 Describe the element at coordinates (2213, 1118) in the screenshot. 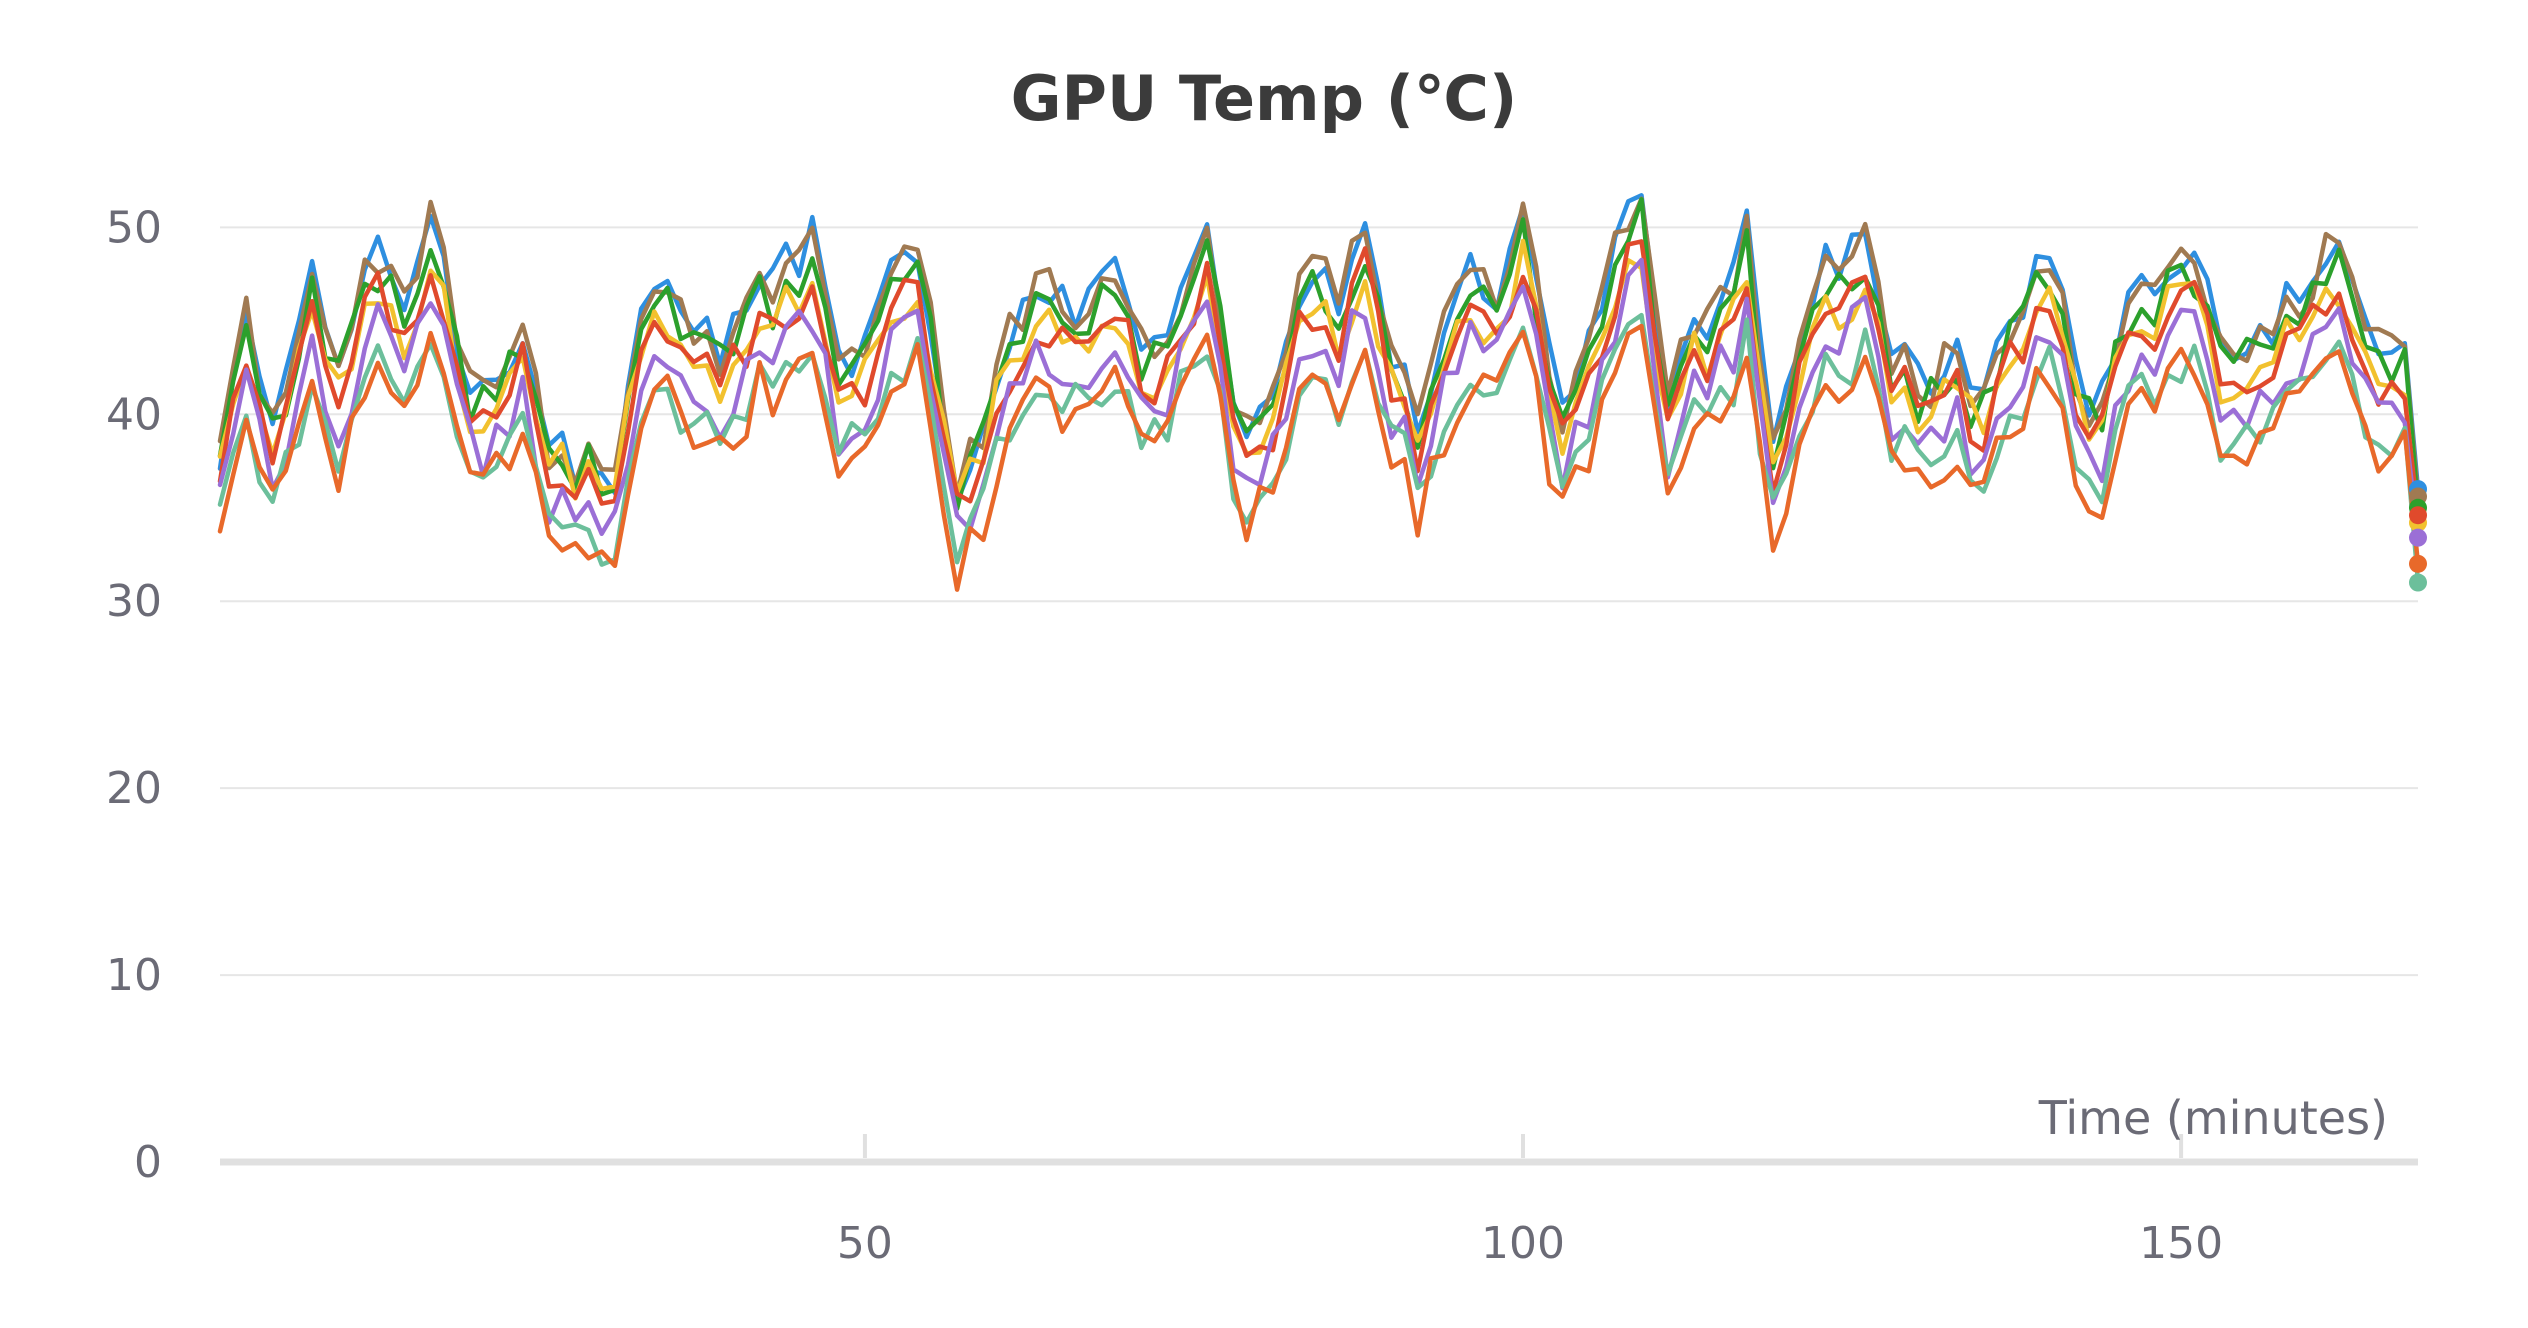

I see `x-axis-label: Time (minutes)` at that location.